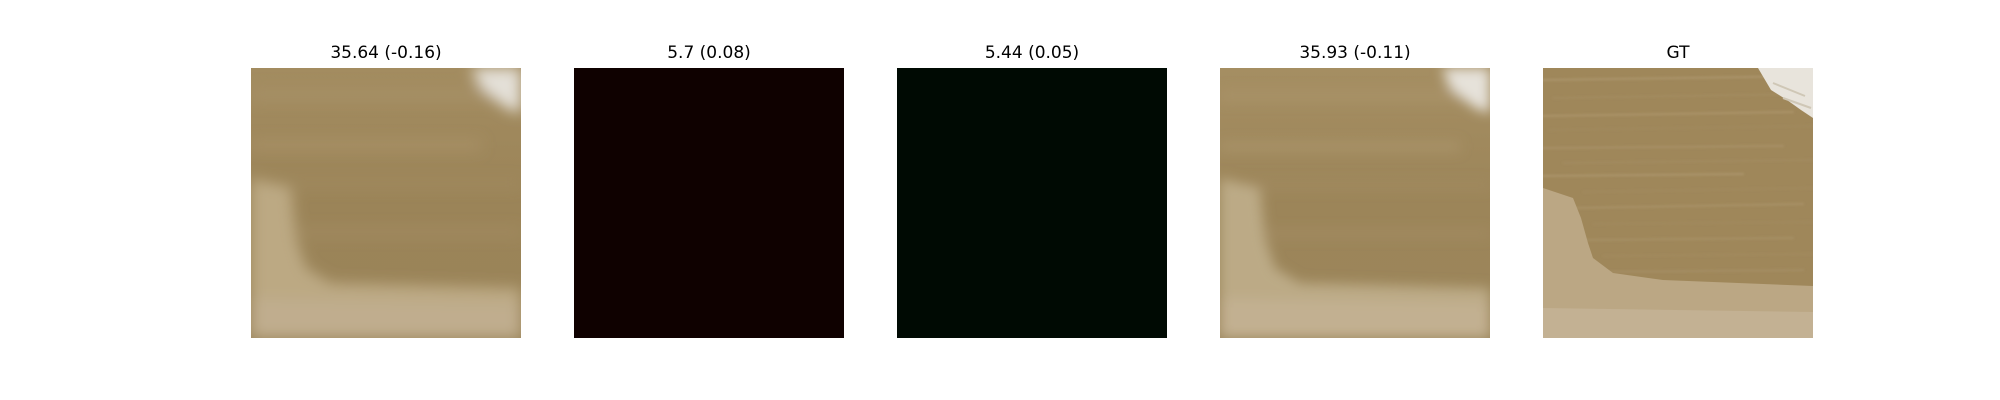 The image size is (2000, 400). Describe the element at coordinates (386, 53) in the screenshot. I see `panel-1-title: 35.64 (-0.16)` at that location.